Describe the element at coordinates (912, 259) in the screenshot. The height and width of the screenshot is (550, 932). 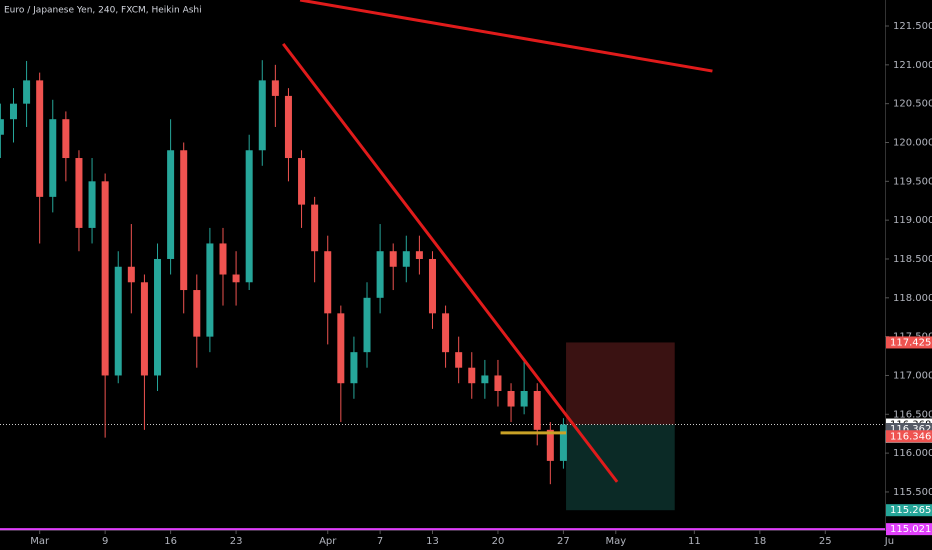
I see `y-tick-label: 118.500` at that location.